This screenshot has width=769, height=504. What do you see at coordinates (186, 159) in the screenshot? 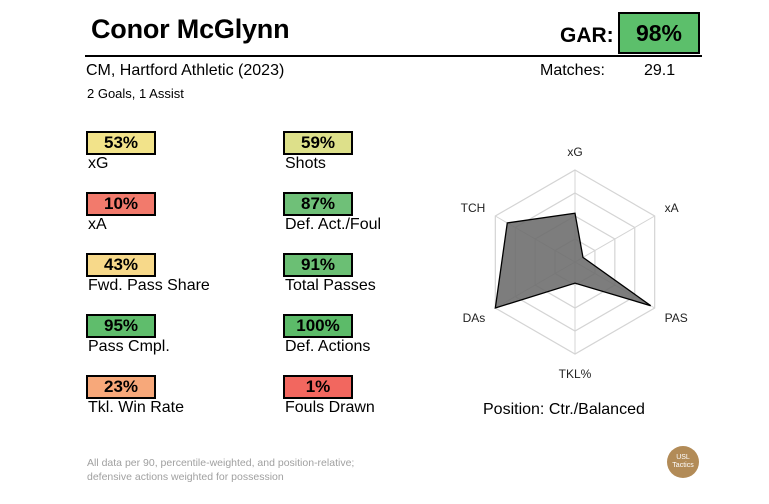
I see `metric-tile: 53% xG` at bounding box center [186, 159].